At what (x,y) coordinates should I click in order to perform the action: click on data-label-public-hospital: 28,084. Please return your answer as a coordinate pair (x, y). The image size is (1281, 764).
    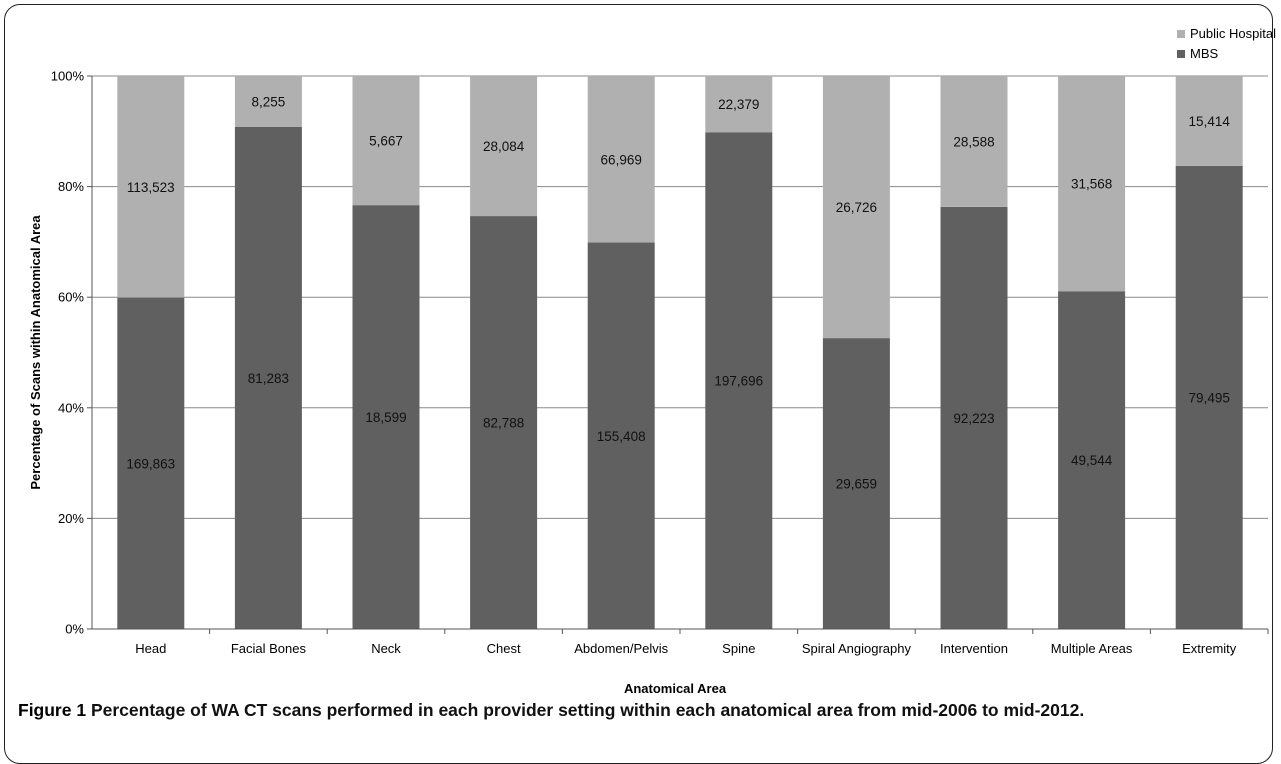
    Looking at the image, I should click on (504, 146).